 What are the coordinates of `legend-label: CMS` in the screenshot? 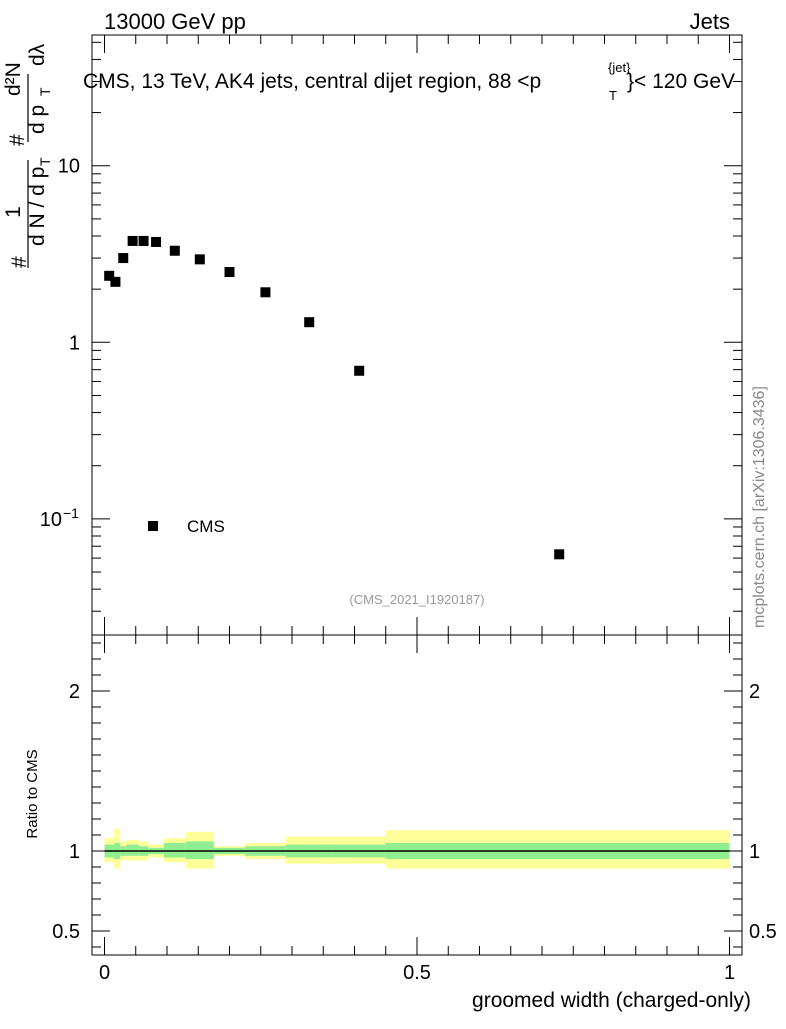 It's located at (206, 526).